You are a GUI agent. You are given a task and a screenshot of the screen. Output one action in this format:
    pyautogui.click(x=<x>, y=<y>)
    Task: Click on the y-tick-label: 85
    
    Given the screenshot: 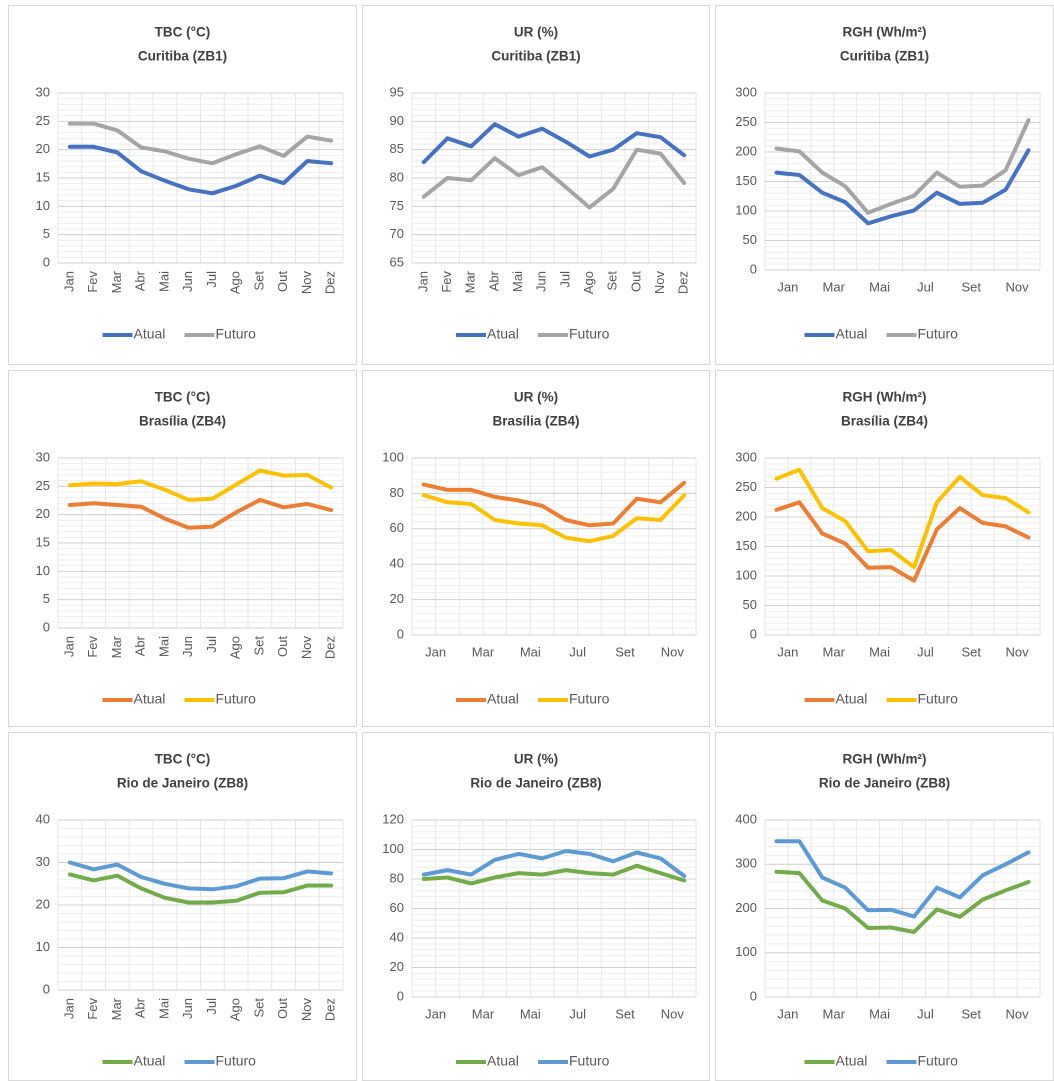 What is the action you would take?
    pyautogui.click(x=397, y=148)
    